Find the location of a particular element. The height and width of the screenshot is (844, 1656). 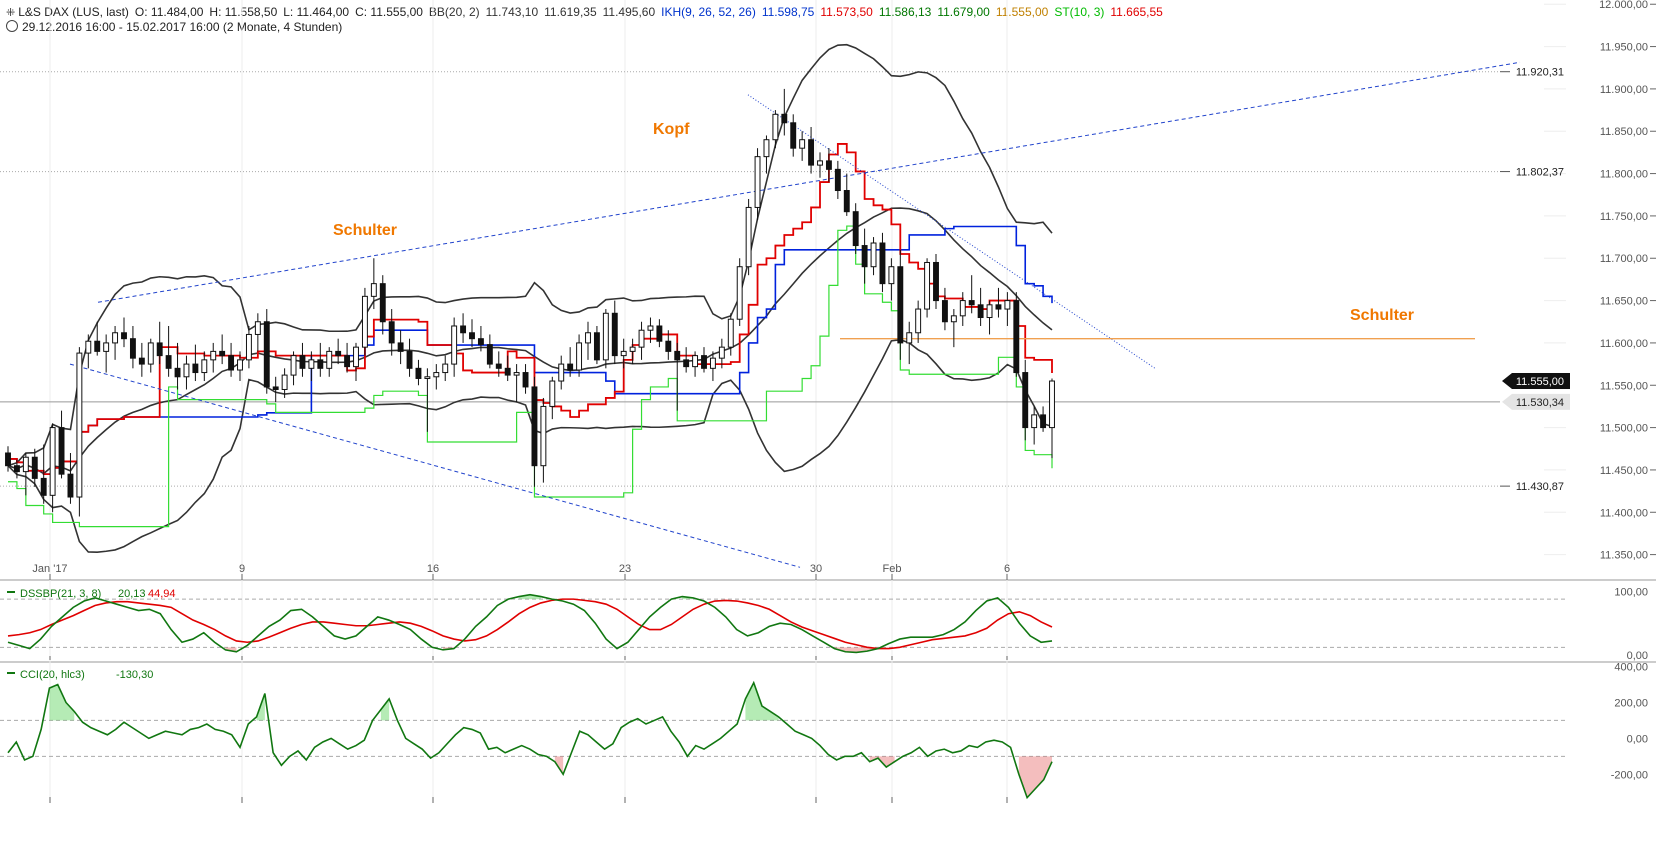

date-label: 9 is located at coordinates (242, 569).